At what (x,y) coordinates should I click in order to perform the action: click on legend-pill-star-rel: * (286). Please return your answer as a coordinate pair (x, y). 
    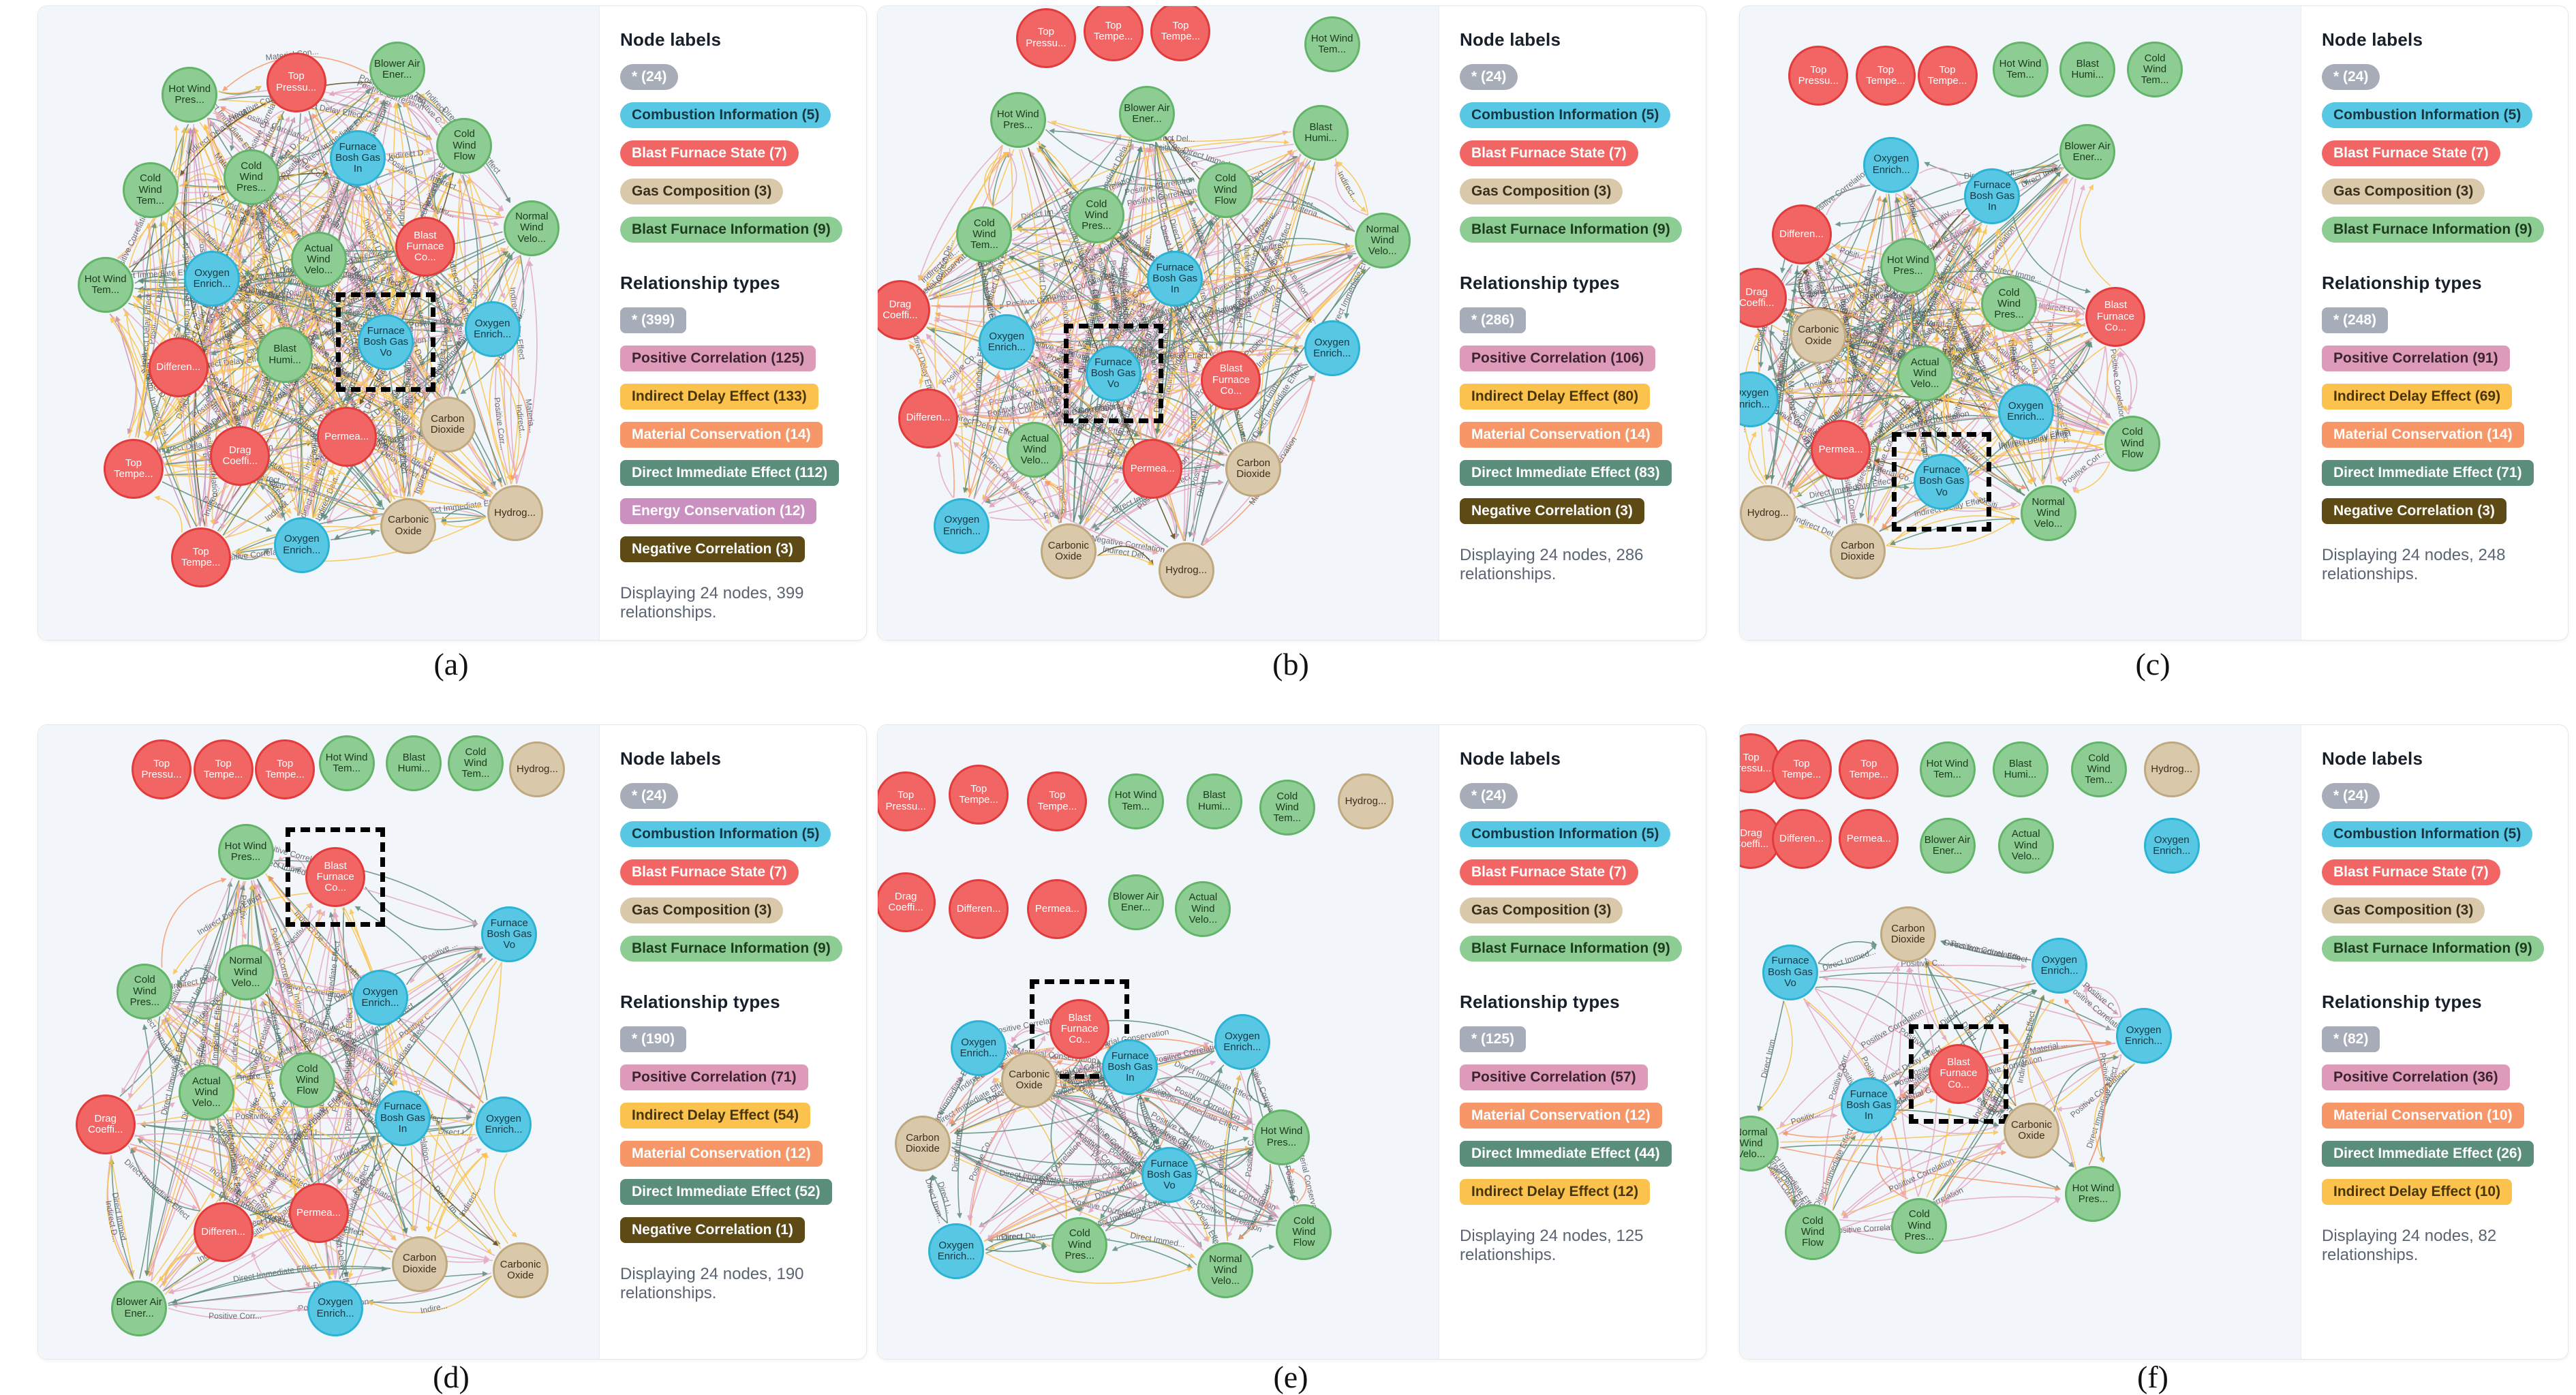
    Looking at the image, I should click on (1494, 320).